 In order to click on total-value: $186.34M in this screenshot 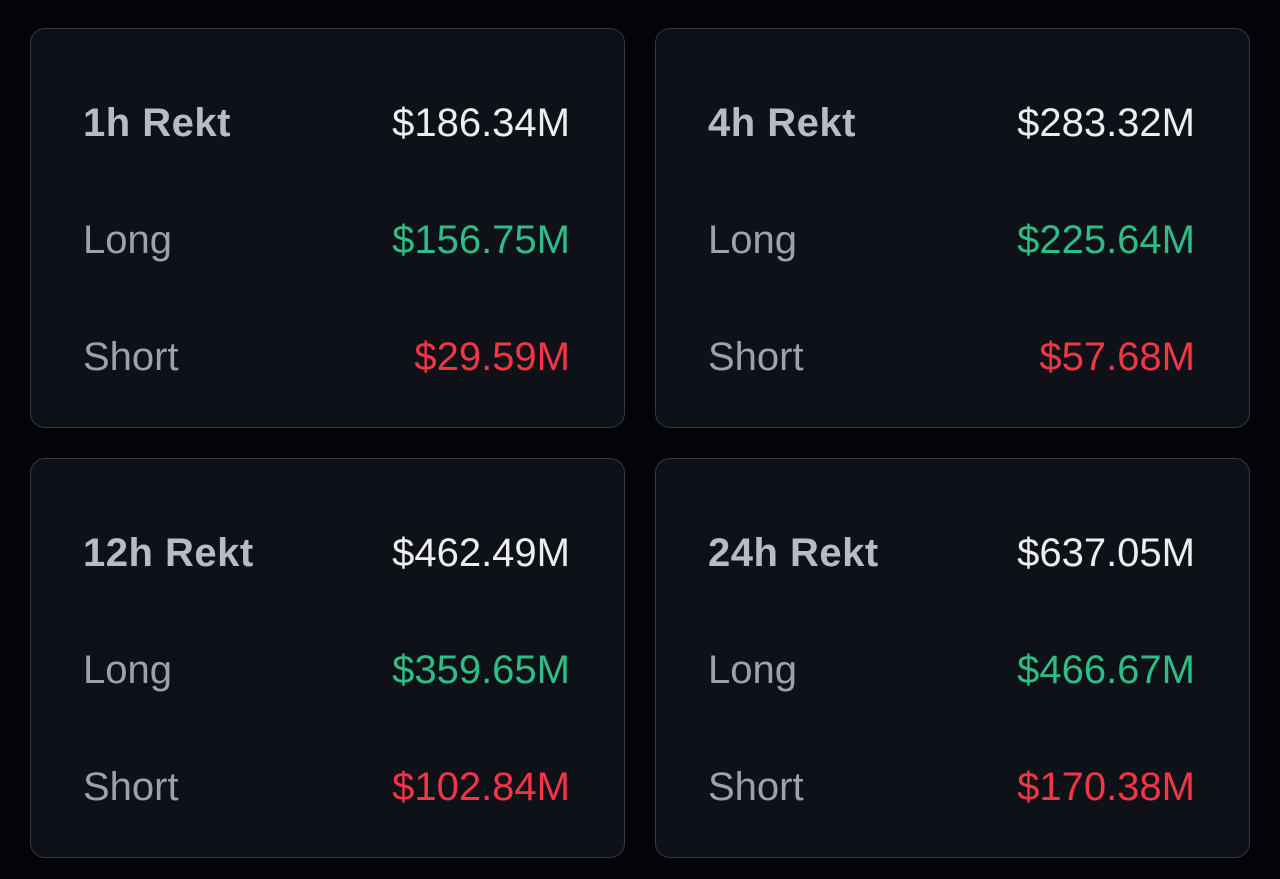, I will do `click(481, 123)`.